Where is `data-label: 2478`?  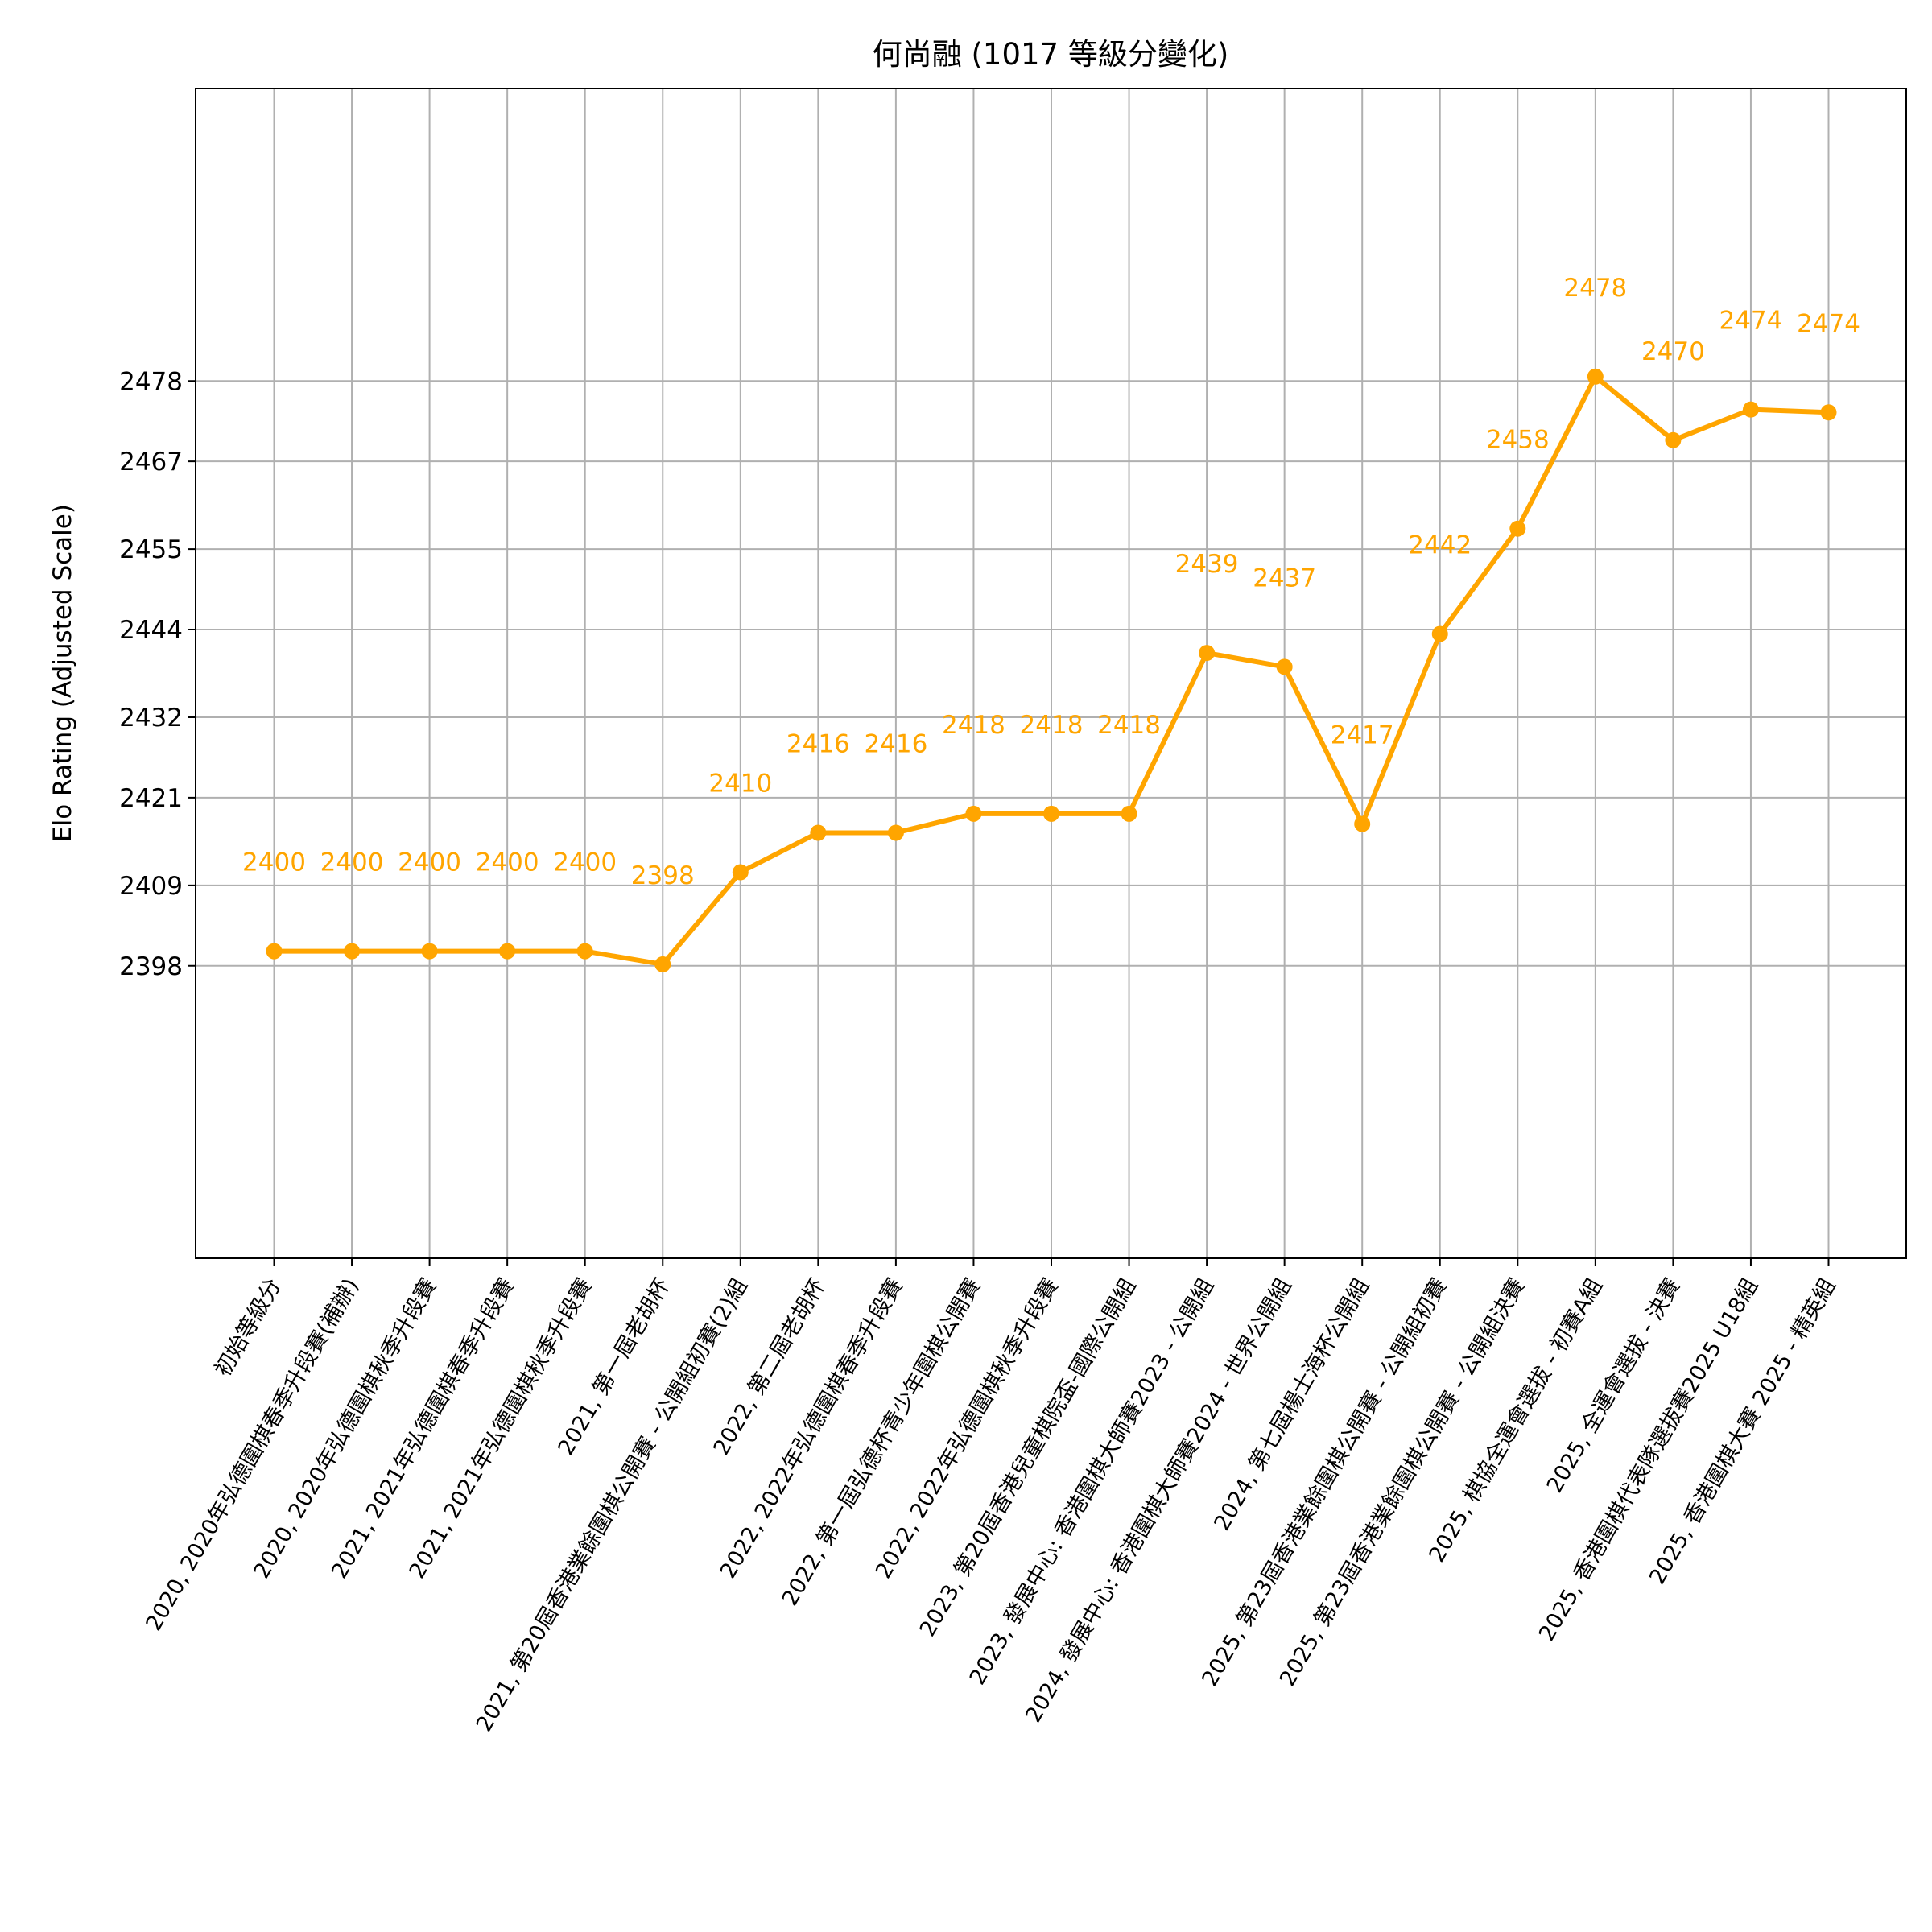 data-label: 2478 is located at coordinates (1595, 288).